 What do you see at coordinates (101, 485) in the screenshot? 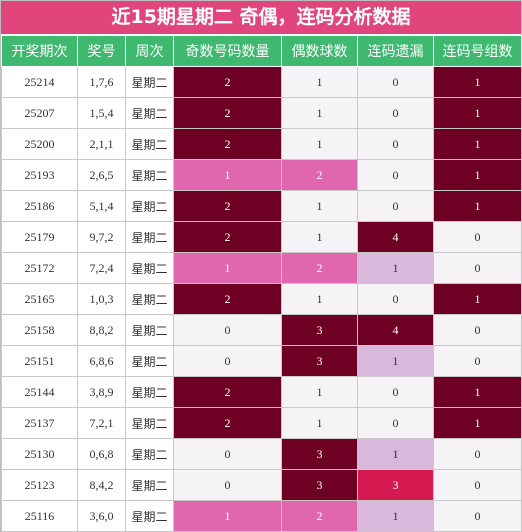
I see `cell-numbers: 8,4,2` at bounding box center [101, 485].